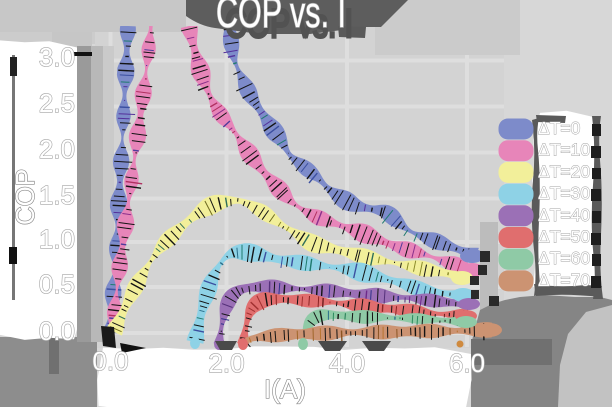 The height and width of the screenshot is (407, 612). I want to click on svg-text: 3.0, so click(57, 57).